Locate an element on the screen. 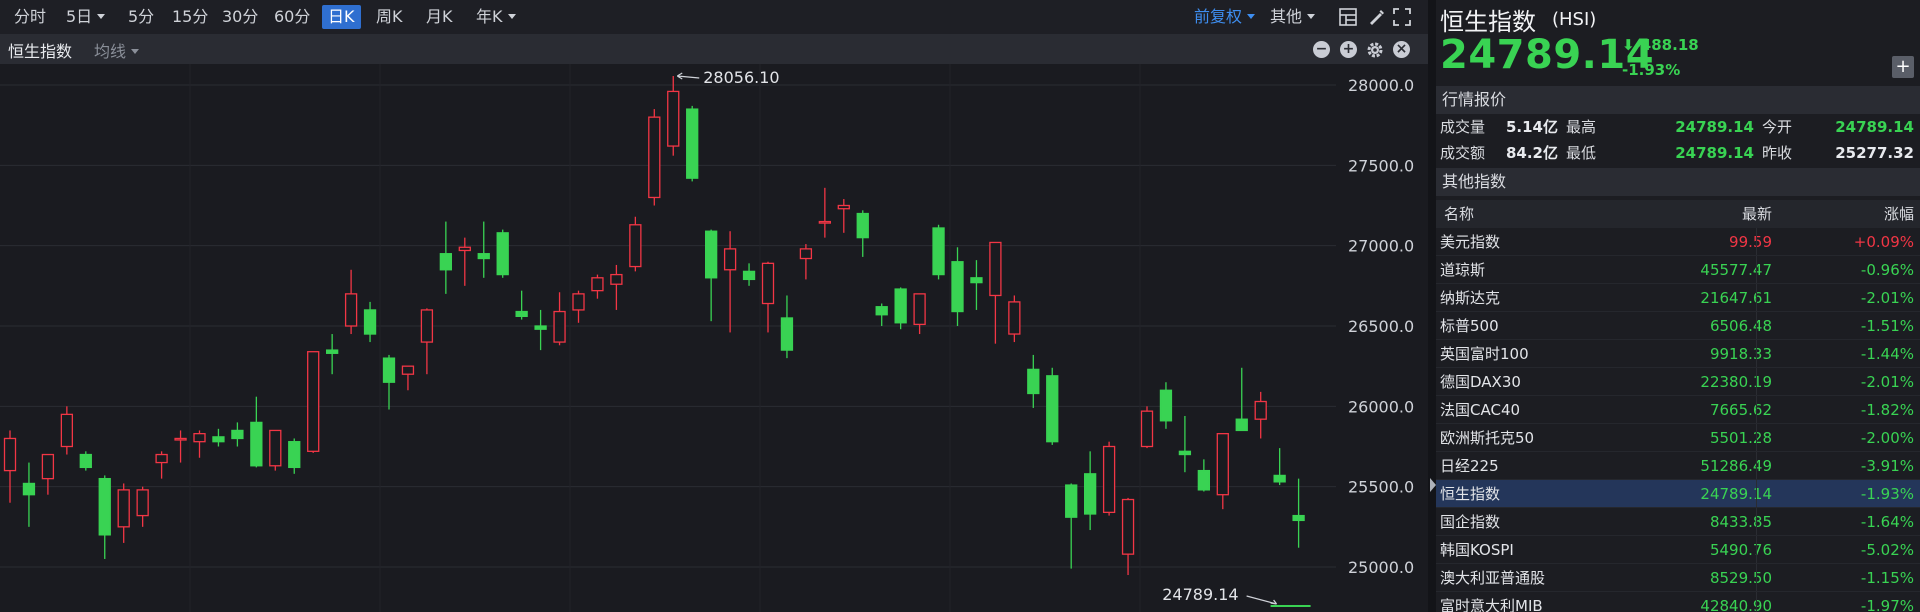  adjust-label: 前复权 is located at coordinates (1218, 16).